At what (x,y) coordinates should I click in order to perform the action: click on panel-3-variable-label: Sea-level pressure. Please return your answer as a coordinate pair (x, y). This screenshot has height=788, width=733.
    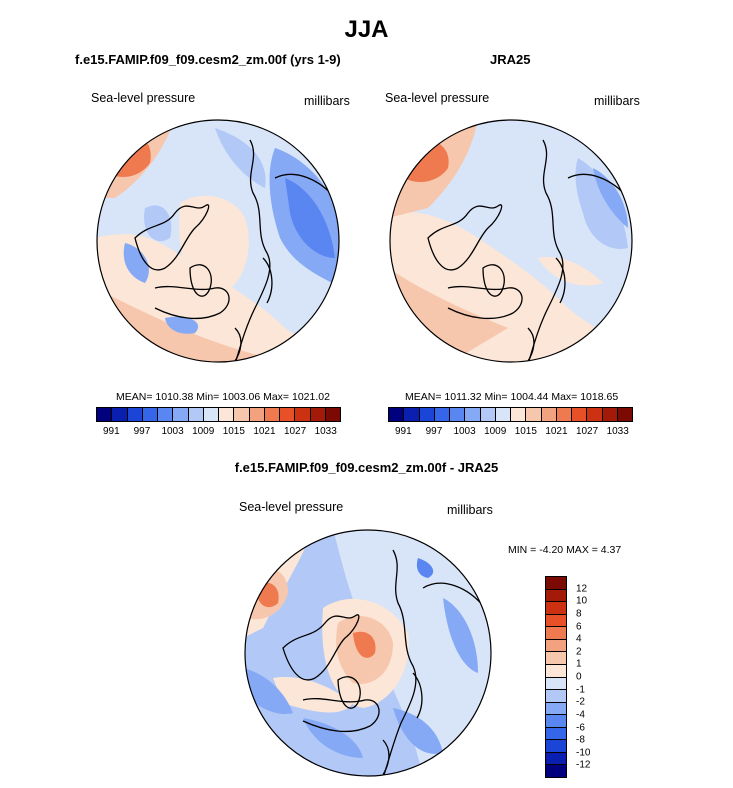
    Looking at the image, I should click on (291, 507).